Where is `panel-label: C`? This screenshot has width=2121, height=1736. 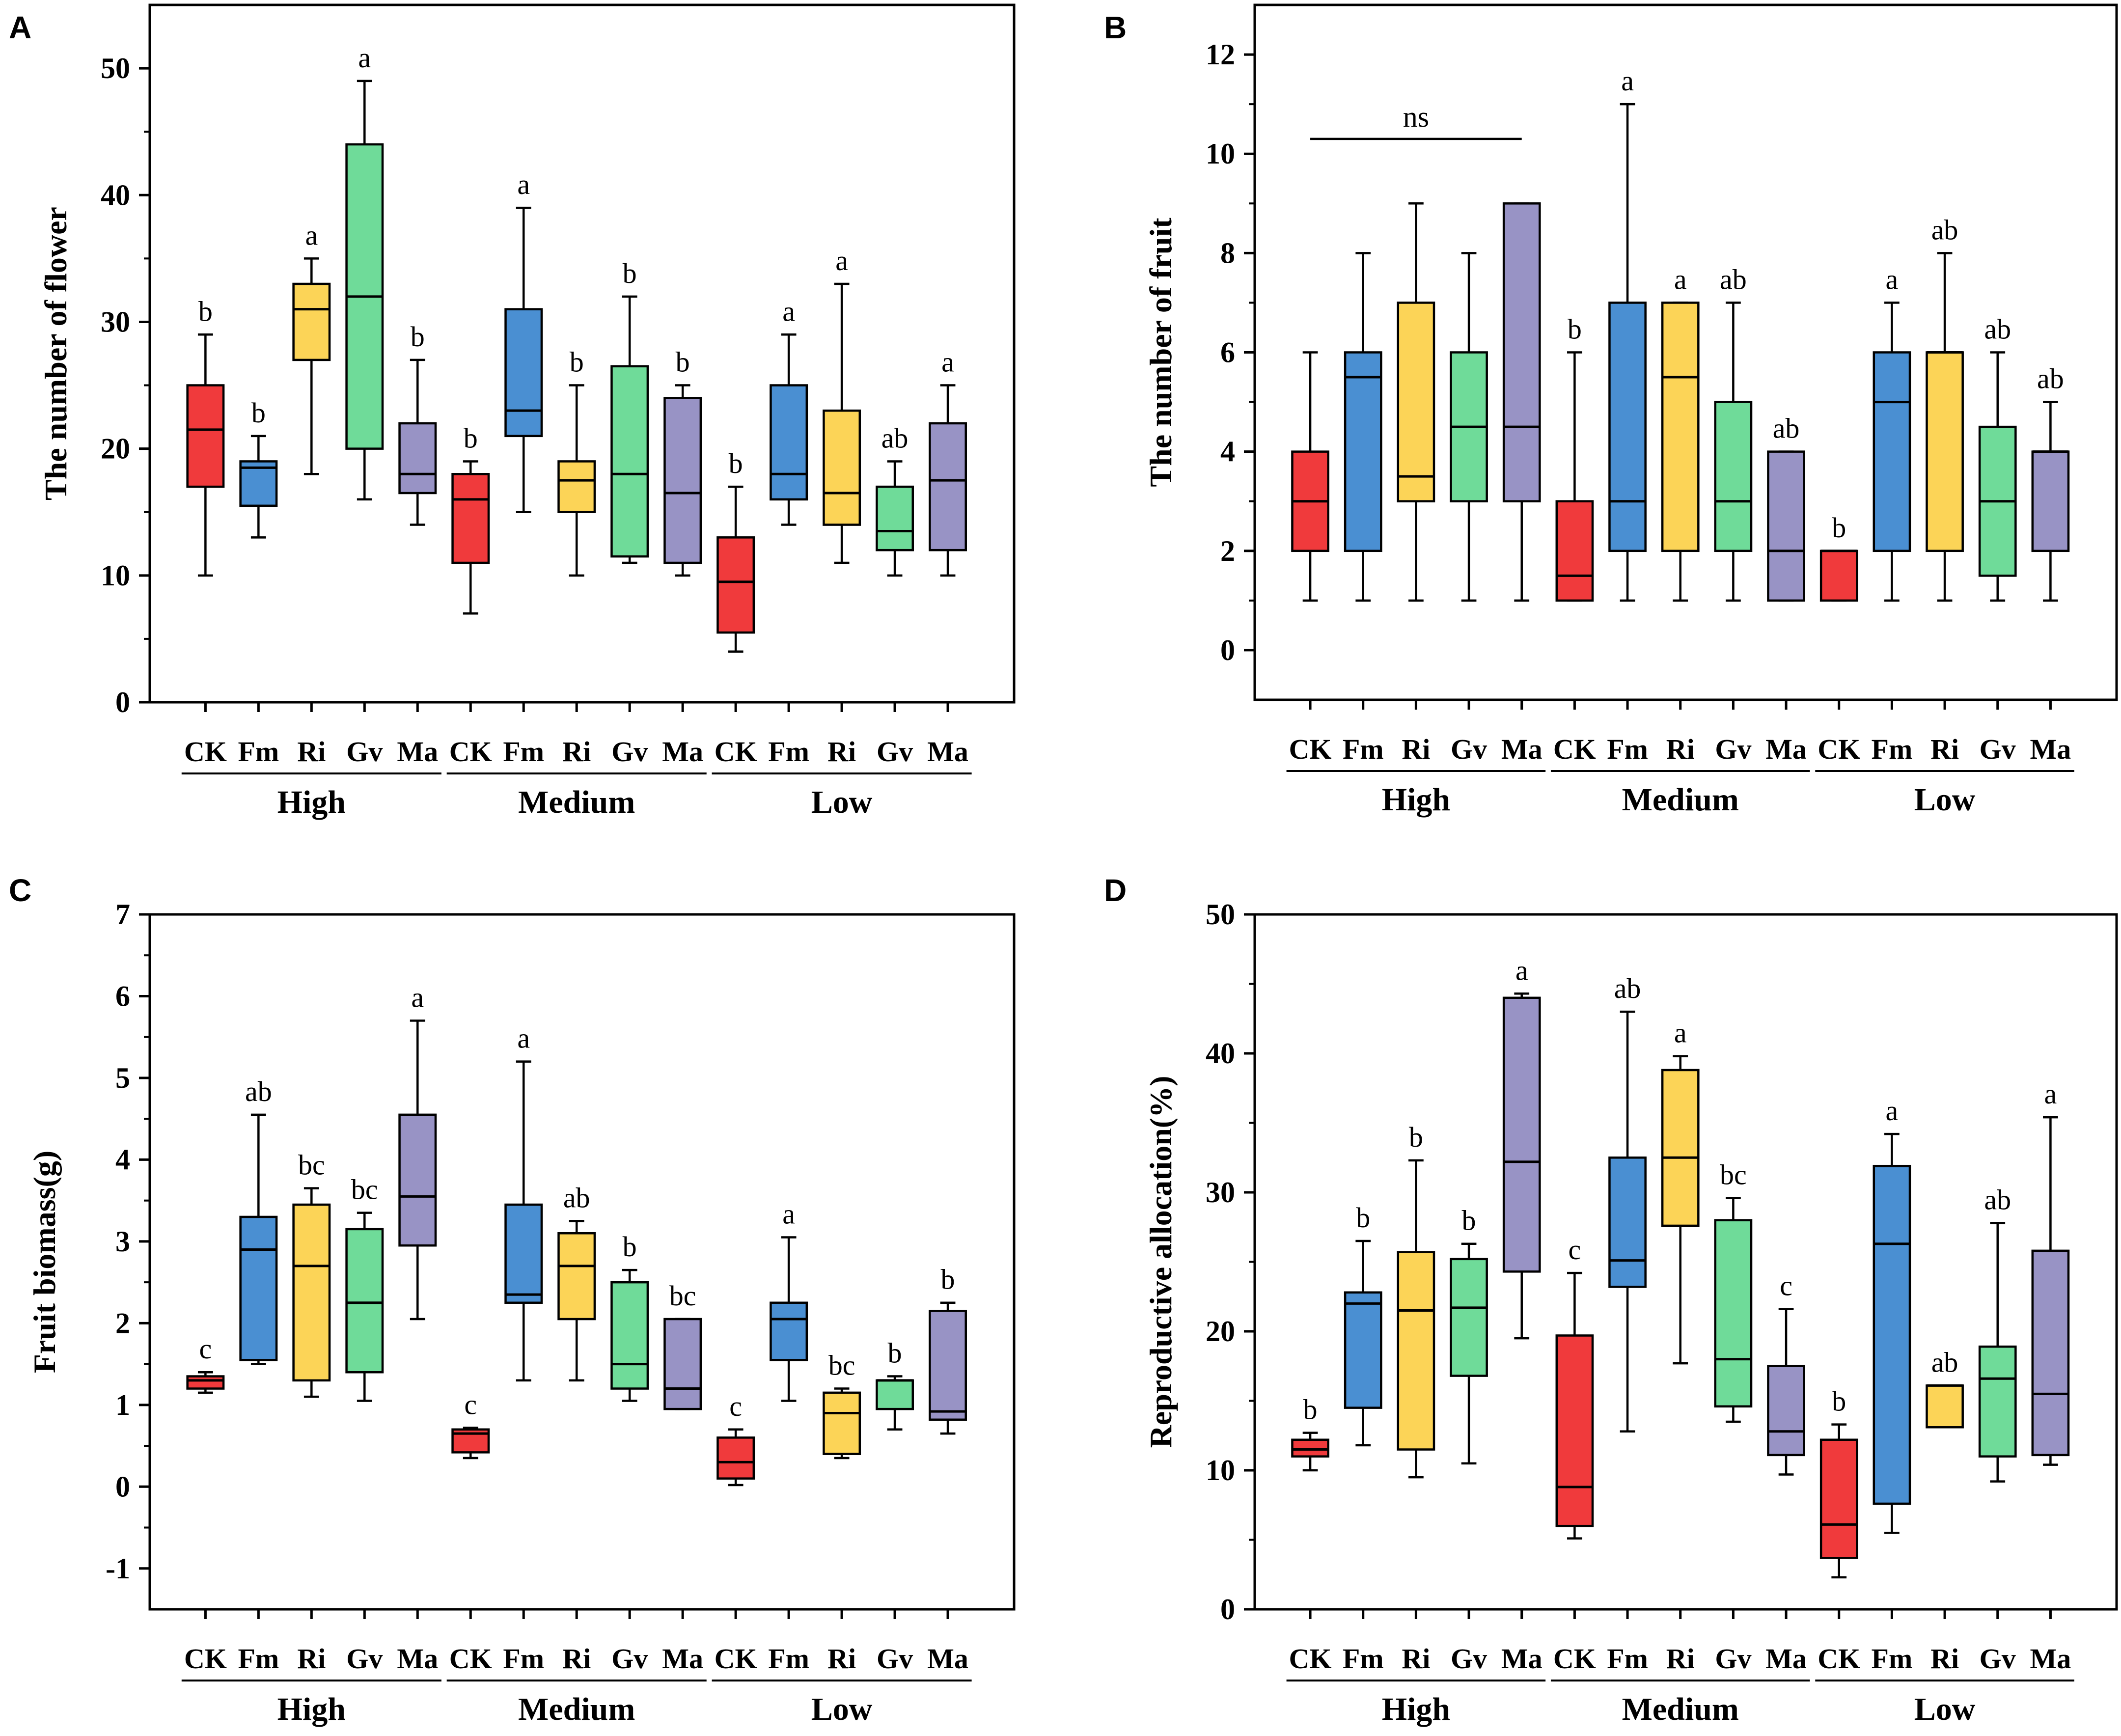
panel-label: C is located at coordinates (20, 890).